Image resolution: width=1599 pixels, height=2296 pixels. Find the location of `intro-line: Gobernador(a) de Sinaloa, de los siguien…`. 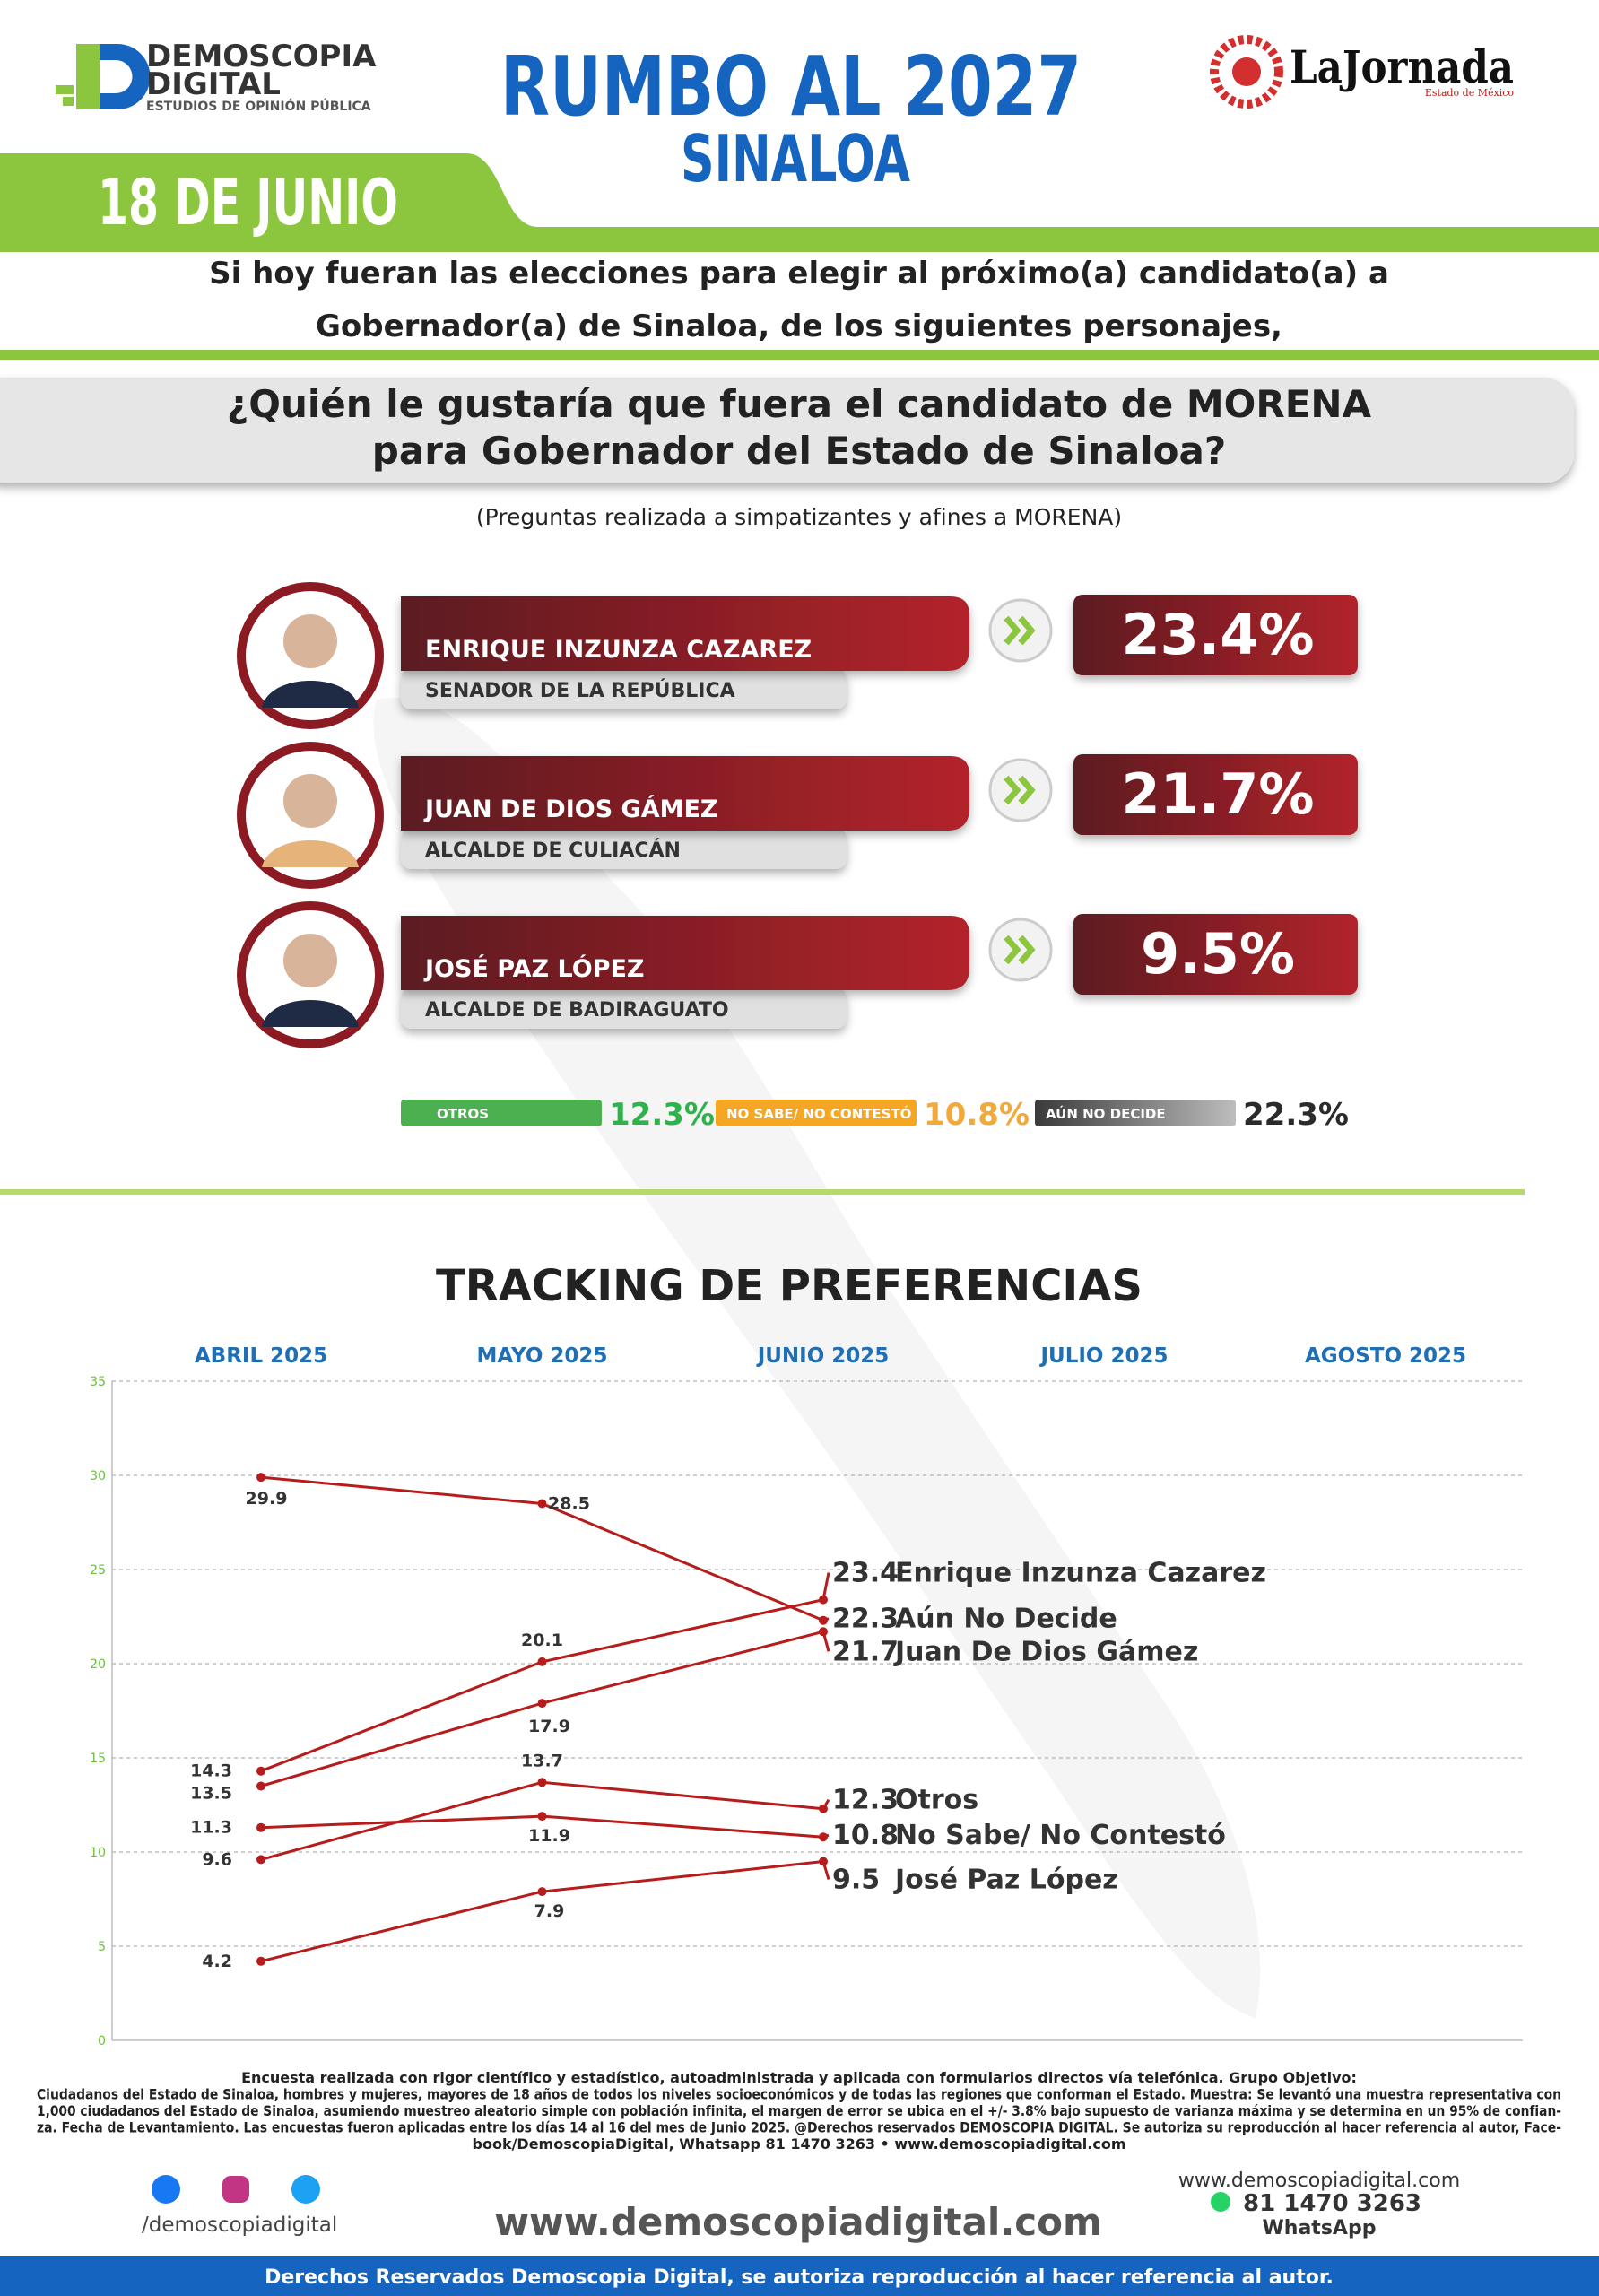

intro-line: Gobernador(a) de Sinaloa, de los siguien… is located at coordinates (799, 326).